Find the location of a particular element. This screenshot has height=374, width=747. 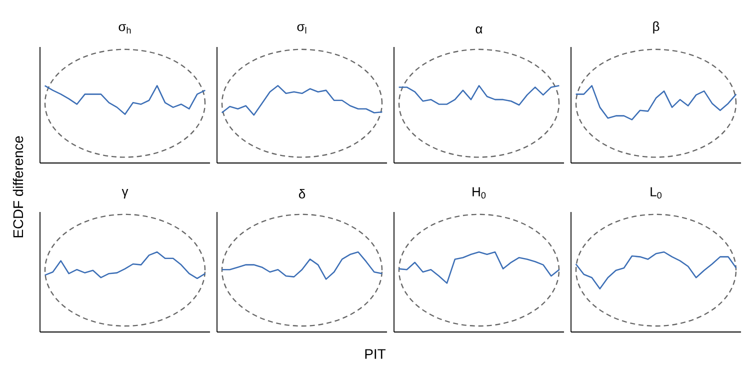

chart-title: σ$_{h}$ is located at coordinates (124, 29).